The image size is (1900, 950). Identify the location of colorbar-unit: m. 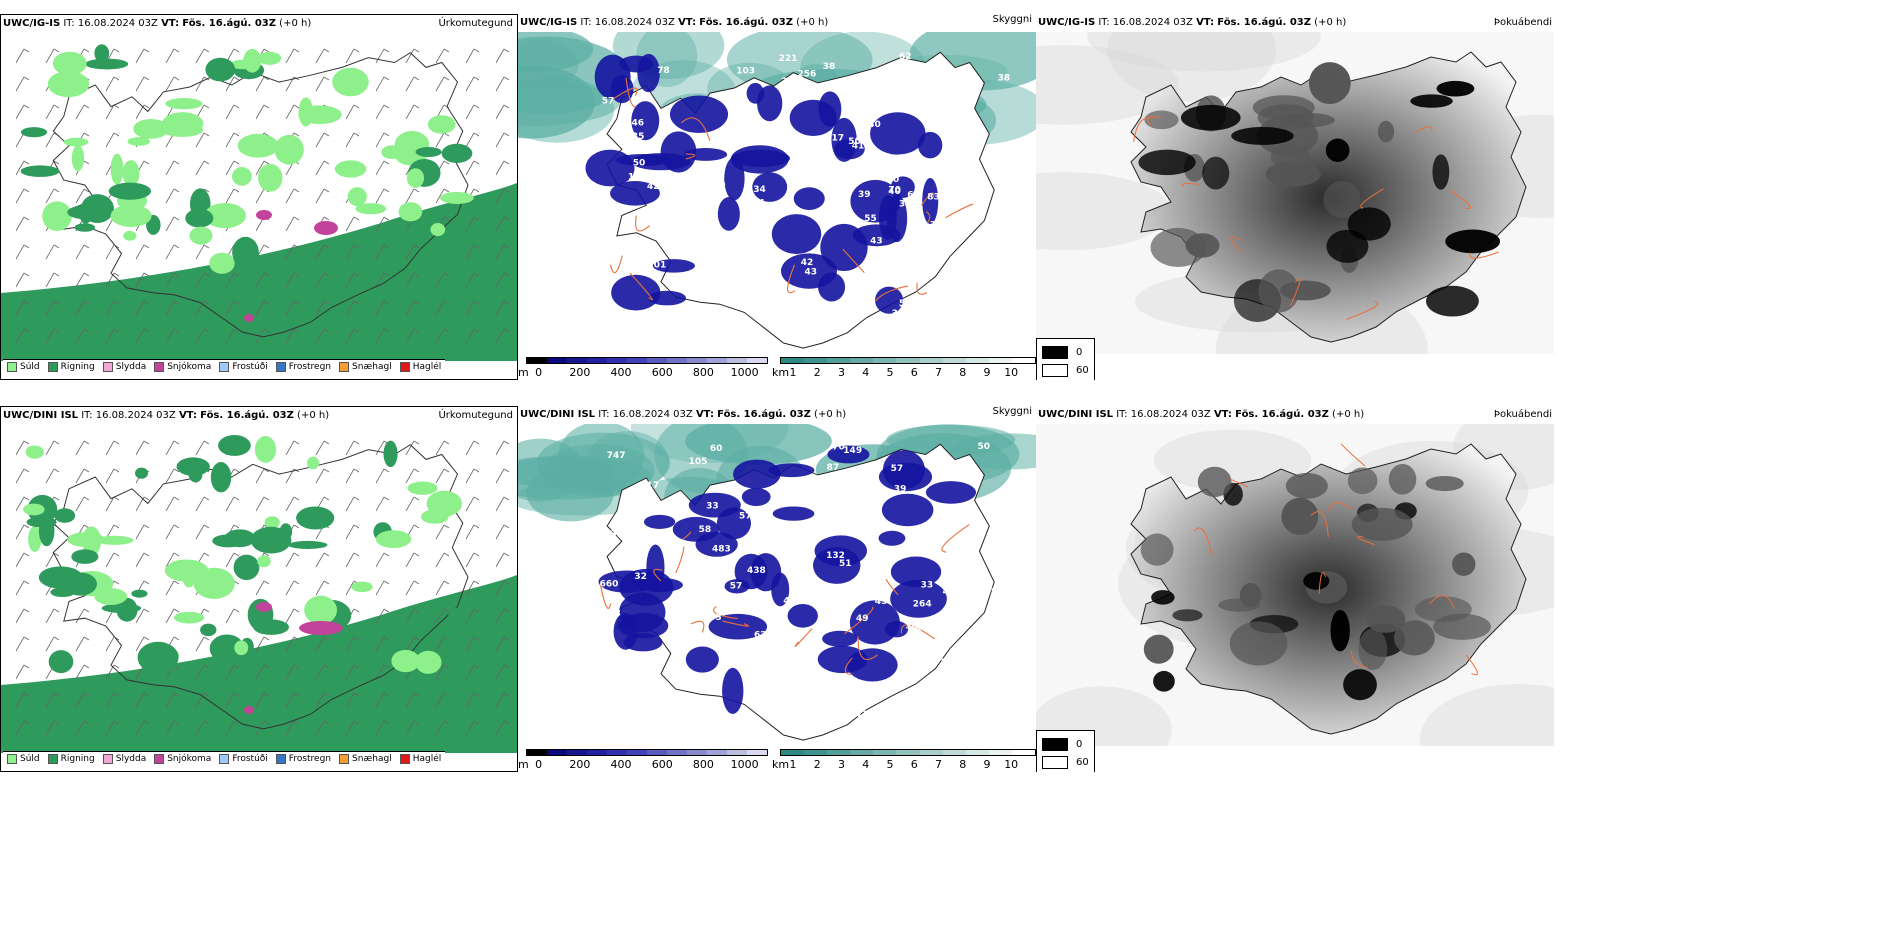
(523, 764).